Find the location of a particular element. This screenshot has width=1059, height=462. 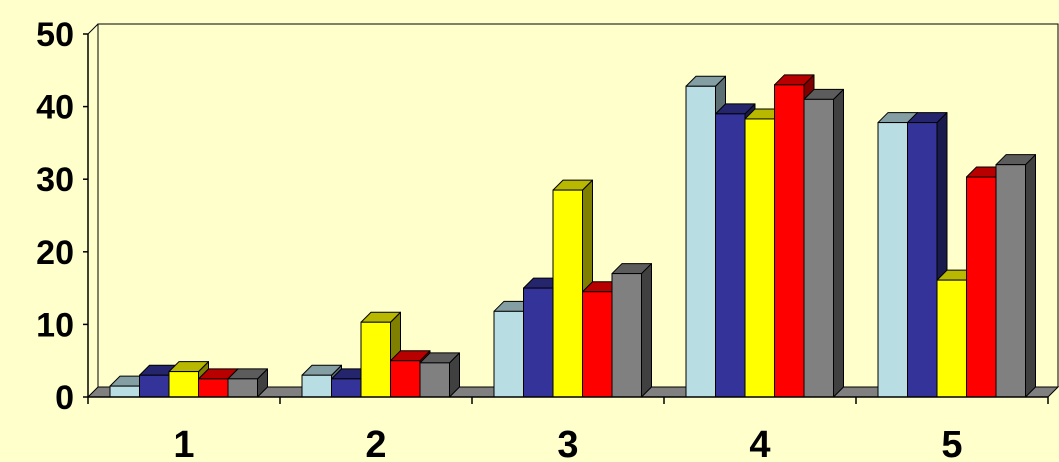

y-axis-ticks: 0 10 20 30 40 50 is located at coordinates (62, 216).